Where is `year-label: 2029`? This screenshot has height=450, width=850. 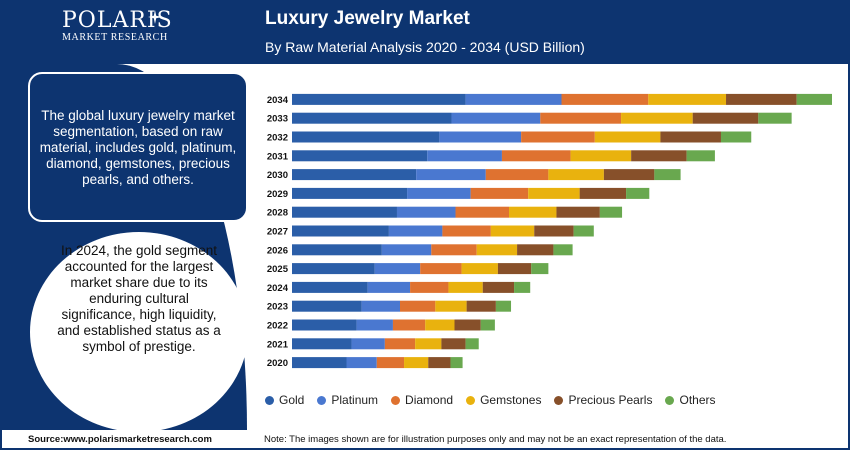 year-label: 2029 is located at coordinates (277, 194).